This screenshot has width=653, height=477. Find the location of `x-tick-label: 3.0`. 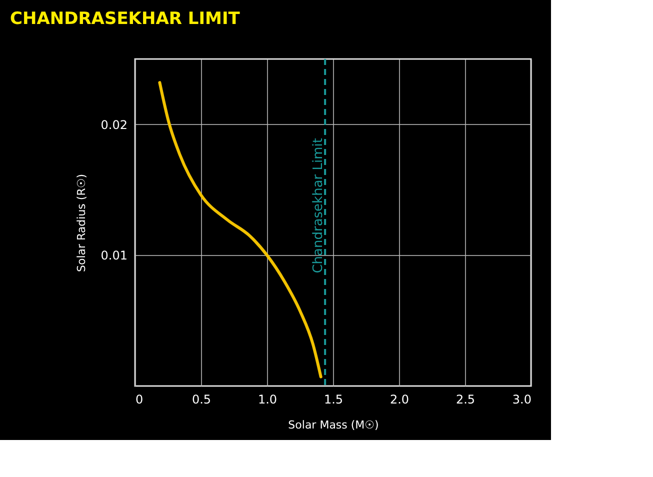

x-tick-label: 3.0 is located at coordinates (522, 399).